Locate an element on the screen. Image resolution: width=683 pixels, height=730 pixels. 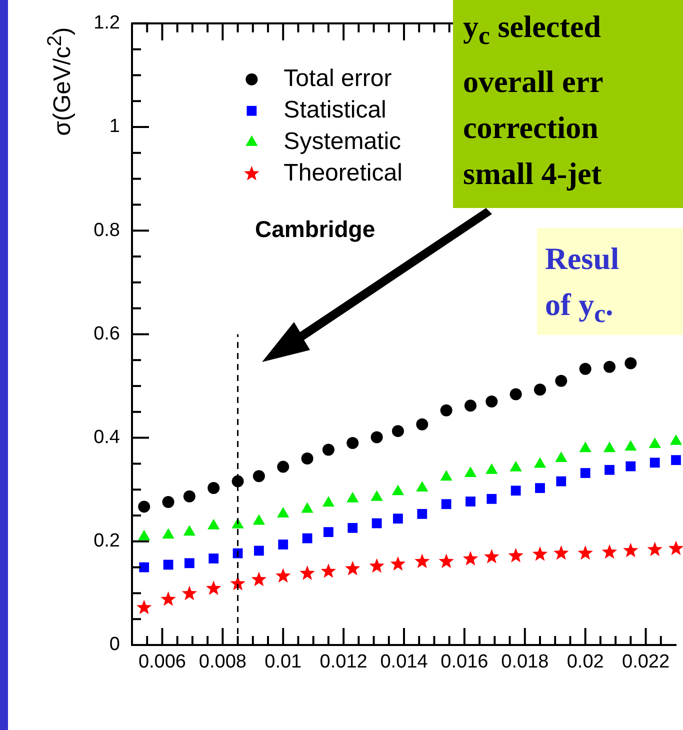
legend-label: Statistical is located at coordinates (335, 110).